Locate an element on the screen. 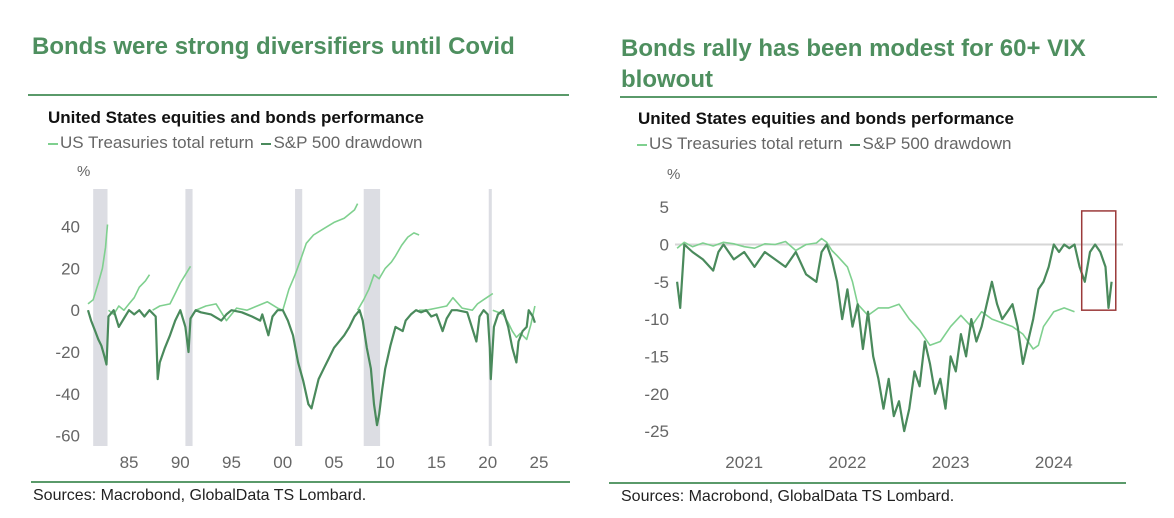  x-tick-label: 2023 is located at coordinates (951, 462).